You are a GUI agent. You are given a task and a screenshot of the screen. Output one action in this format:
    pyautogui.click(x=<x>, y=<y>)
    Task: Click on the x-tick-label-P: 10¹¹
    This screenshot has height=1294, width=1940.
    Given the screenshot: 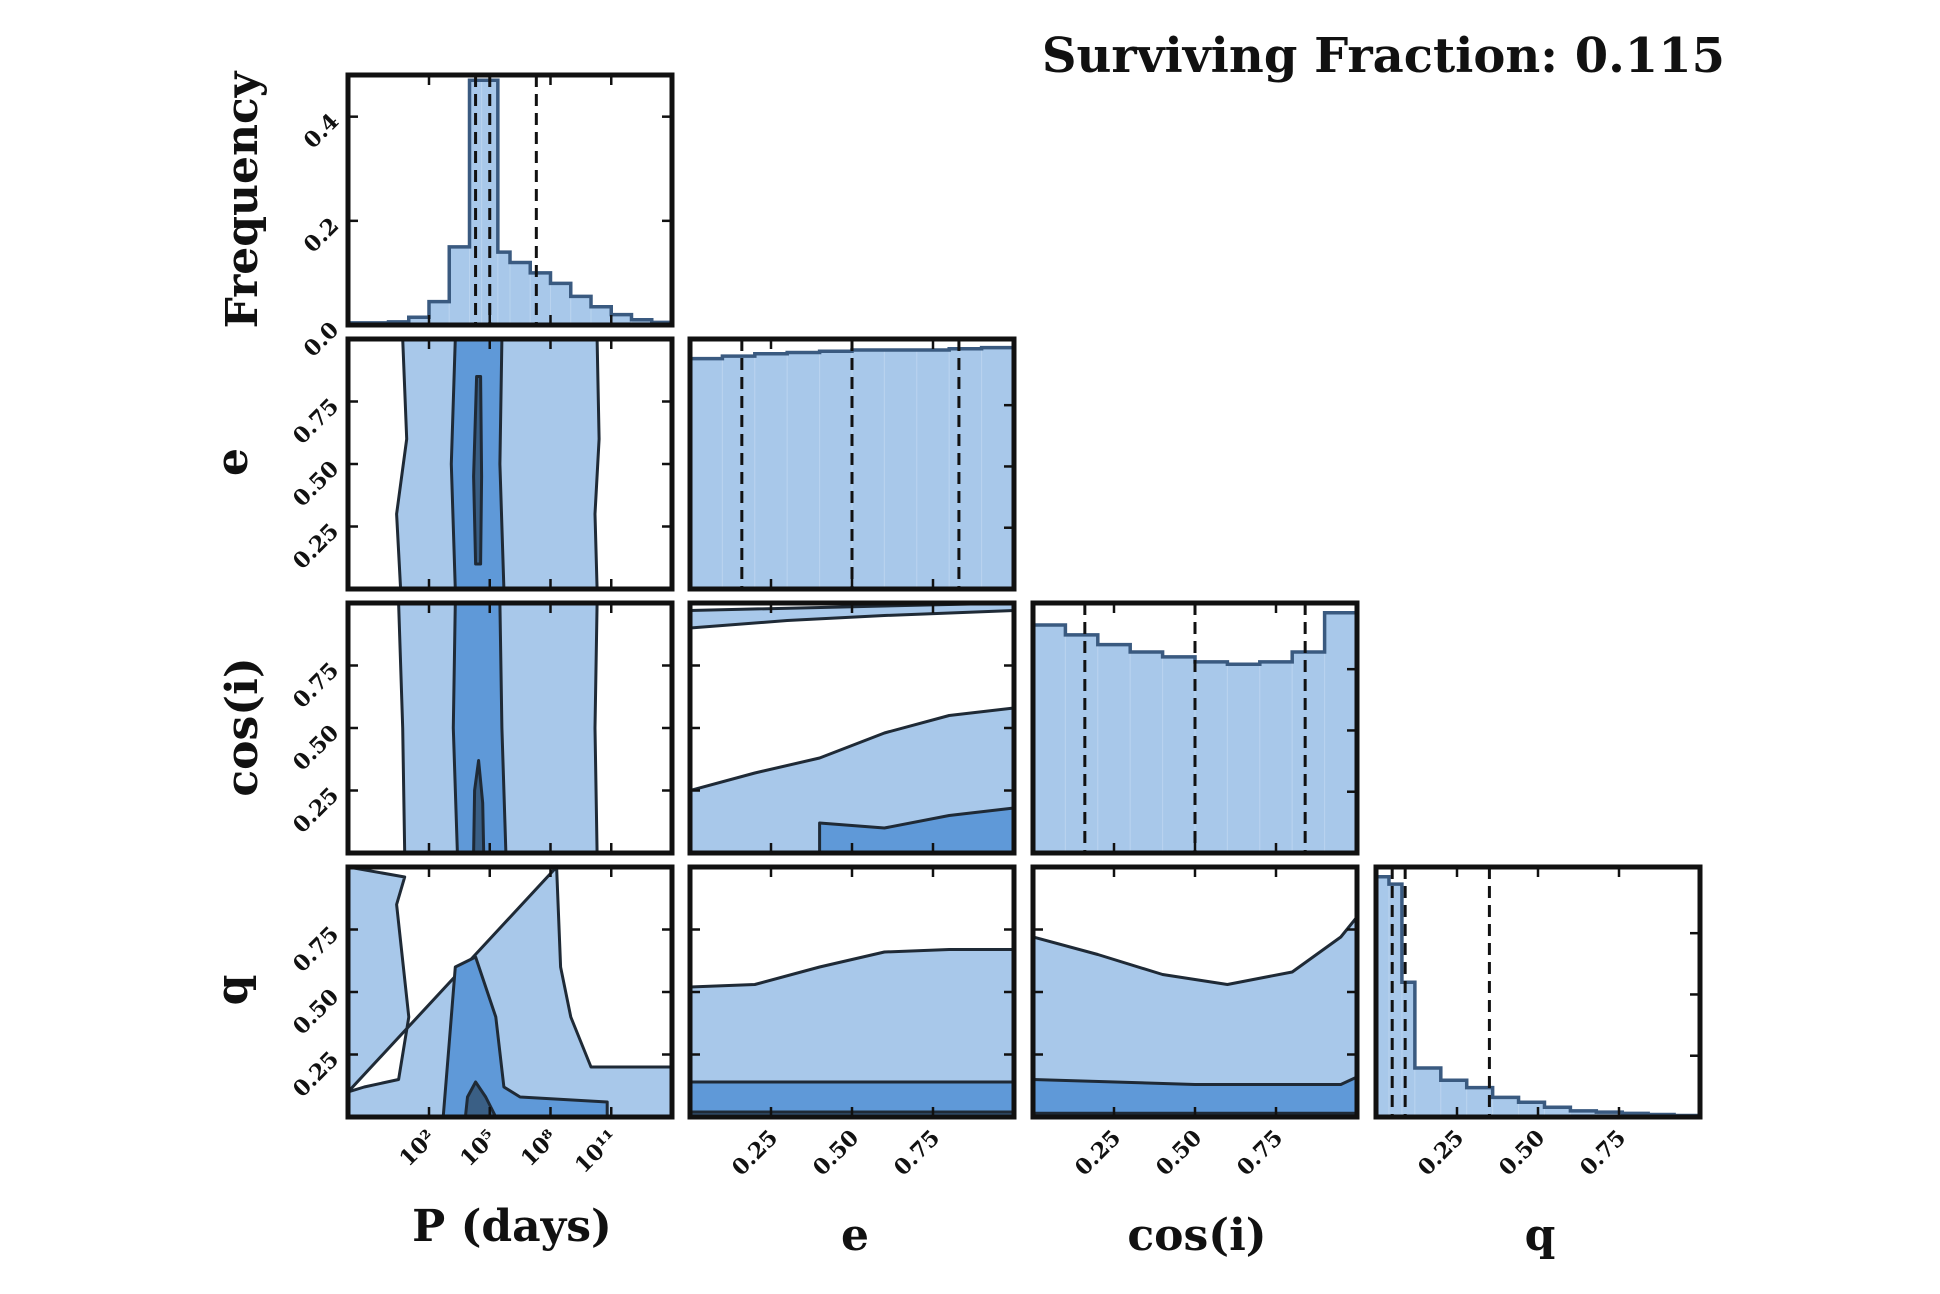 What is the action you would take?
    pyautogui.click(x=597, y=1152)
    